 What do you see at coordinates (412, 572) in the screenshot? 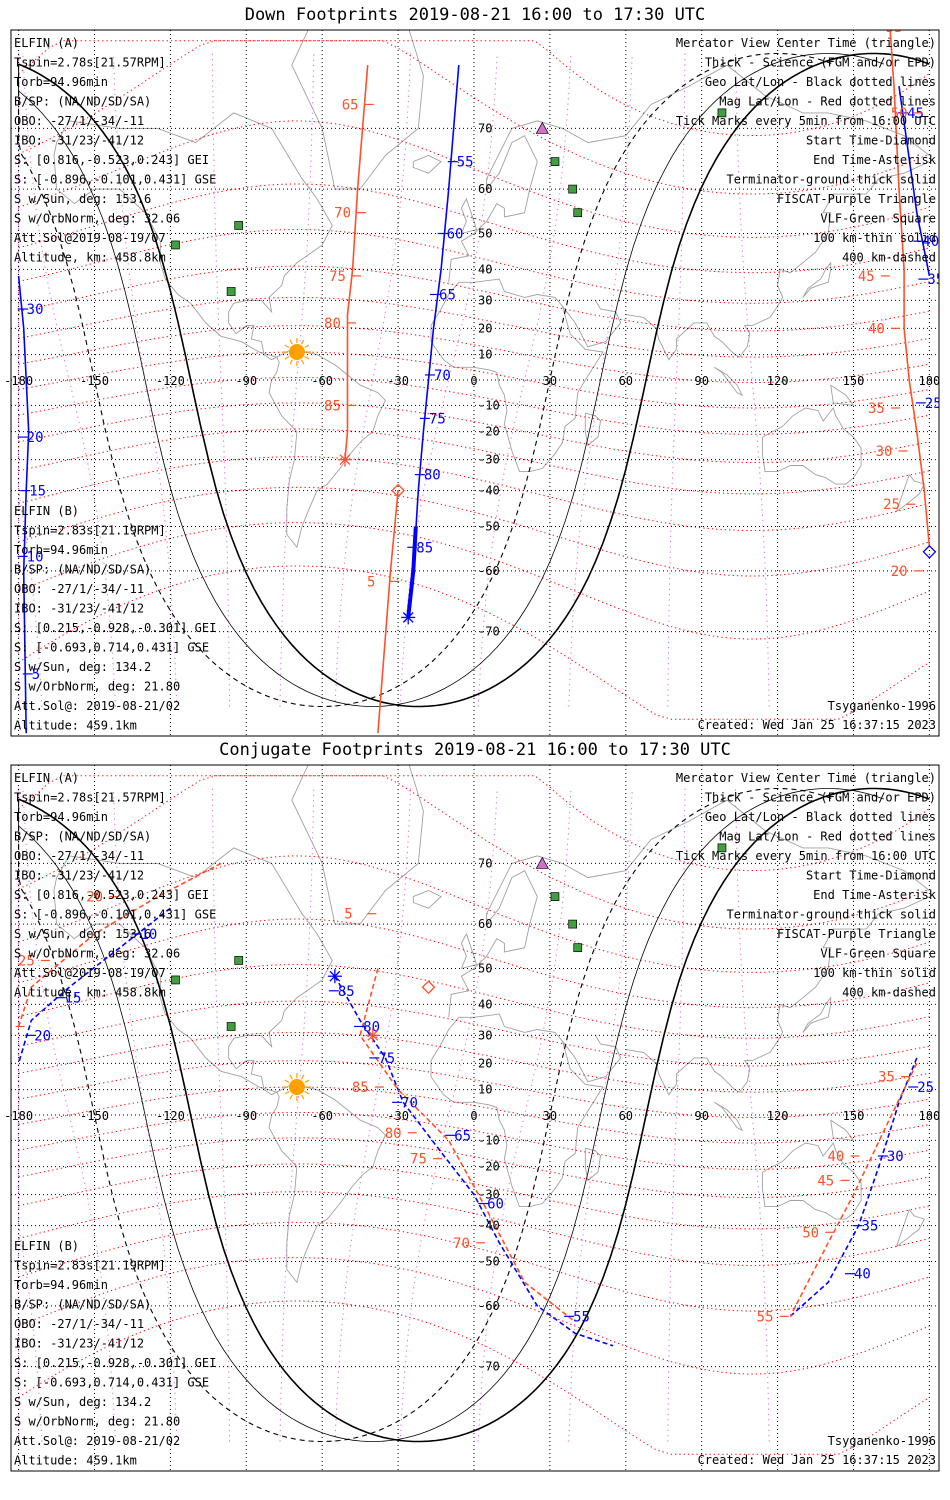
I see `science-segment` at bounding box center [412, 572].